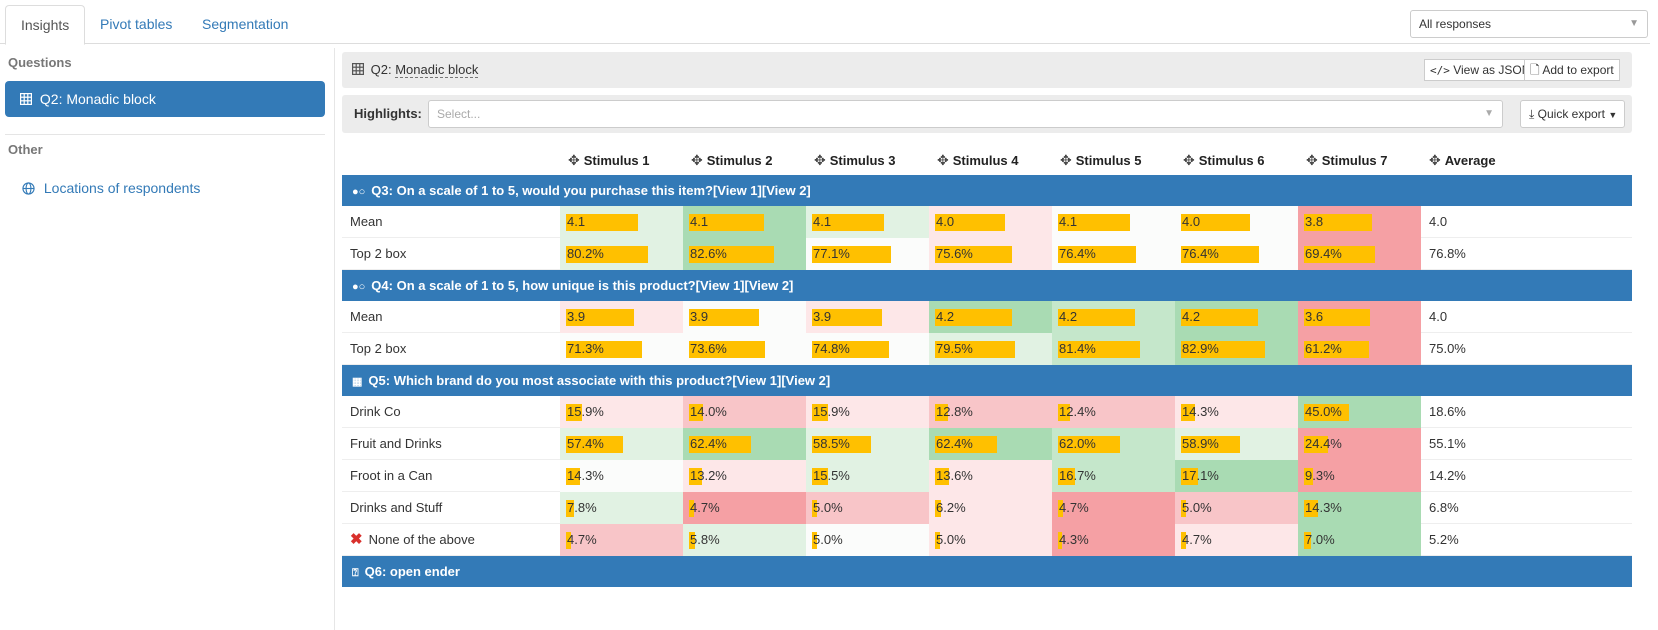 The image size is (1658, 630). Describe the element at coordinates (954, 443) in the screenshot. I see `cell-value: 62.4%` at that location.